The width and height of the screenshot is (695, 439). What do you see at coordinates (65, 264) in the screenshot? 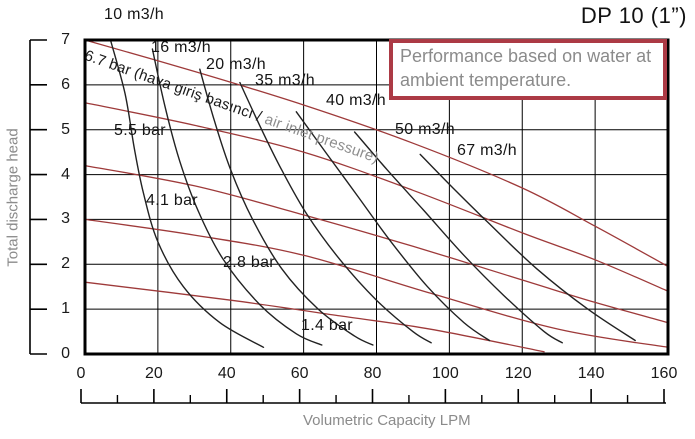
I see `y-tick-label: 2` at bounding box center [65, 264].